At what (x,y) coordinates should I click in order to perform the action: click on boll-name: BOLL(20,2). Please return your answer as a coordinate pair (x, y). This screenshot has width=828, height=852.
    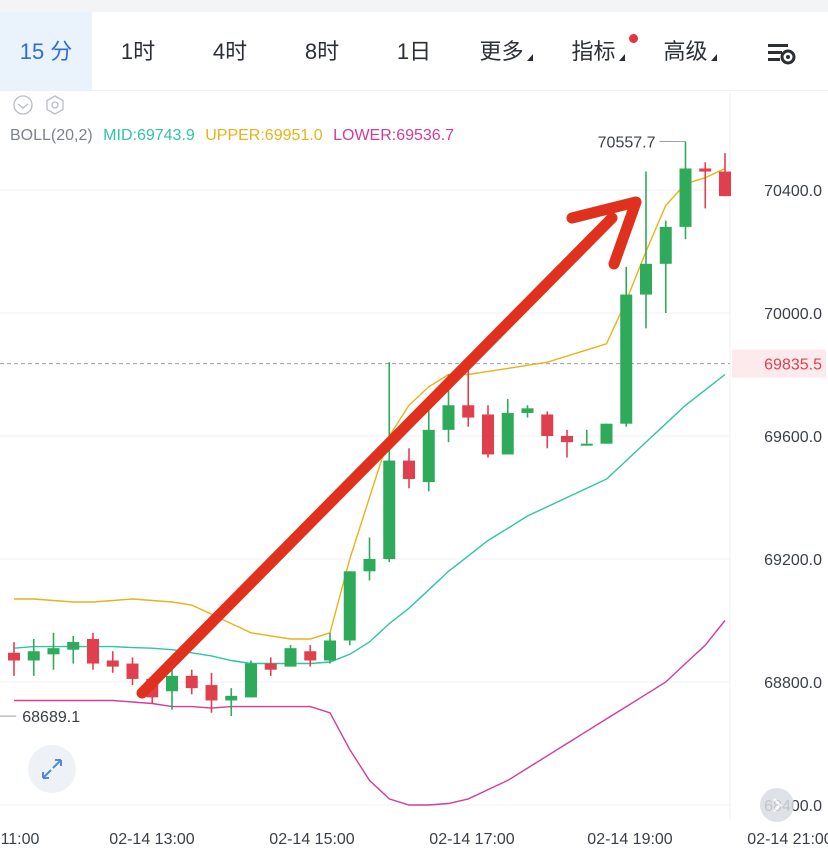
    Looking at the image, I should click on (51, 135).